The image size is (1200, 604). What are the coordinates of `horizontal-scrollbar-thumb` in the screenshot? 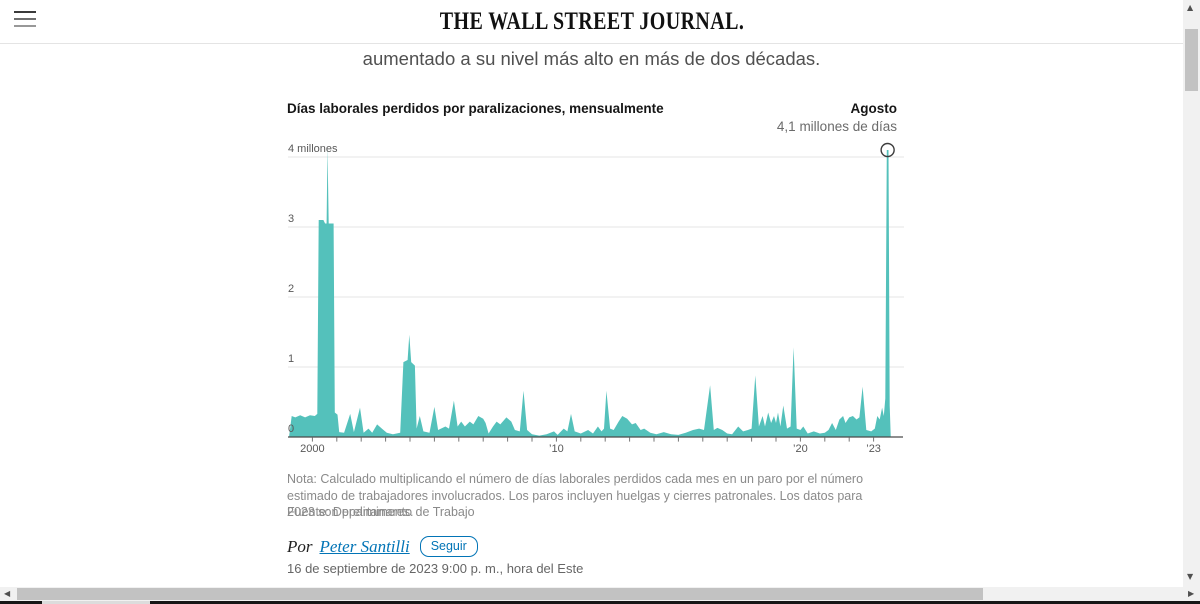 It's located at (500, 594).